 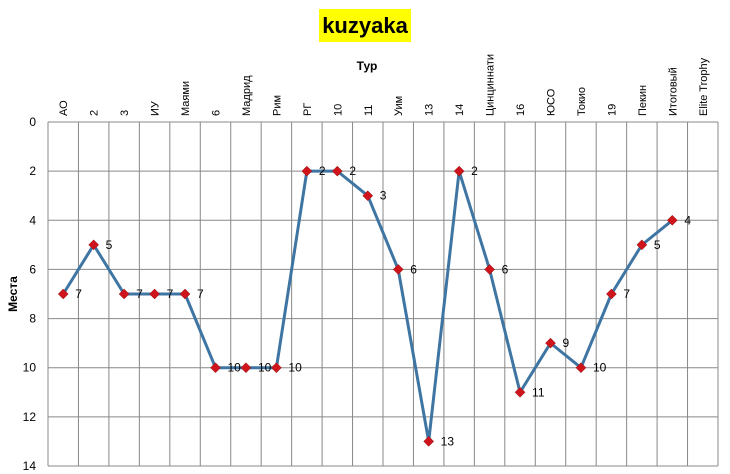 I want to click on y-tick-label: 4, so click(x=32, y=220).